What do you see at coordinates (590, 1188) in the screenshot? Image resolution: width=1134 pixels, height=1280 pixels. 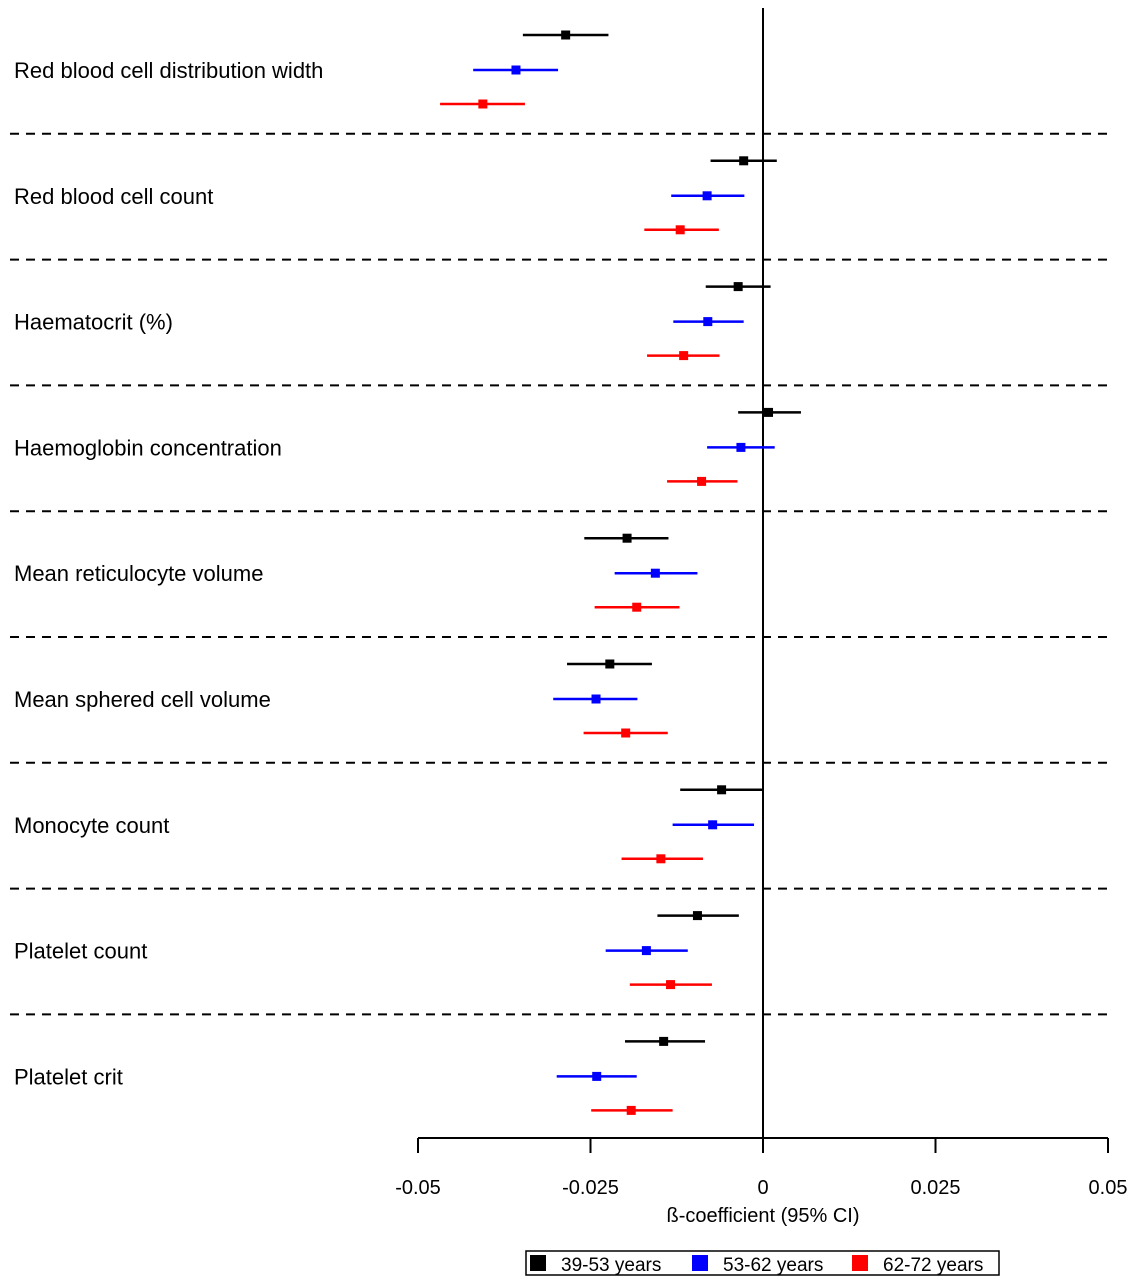 I see `x-tick-label: -0.025` at bounding box center [590, 1188].